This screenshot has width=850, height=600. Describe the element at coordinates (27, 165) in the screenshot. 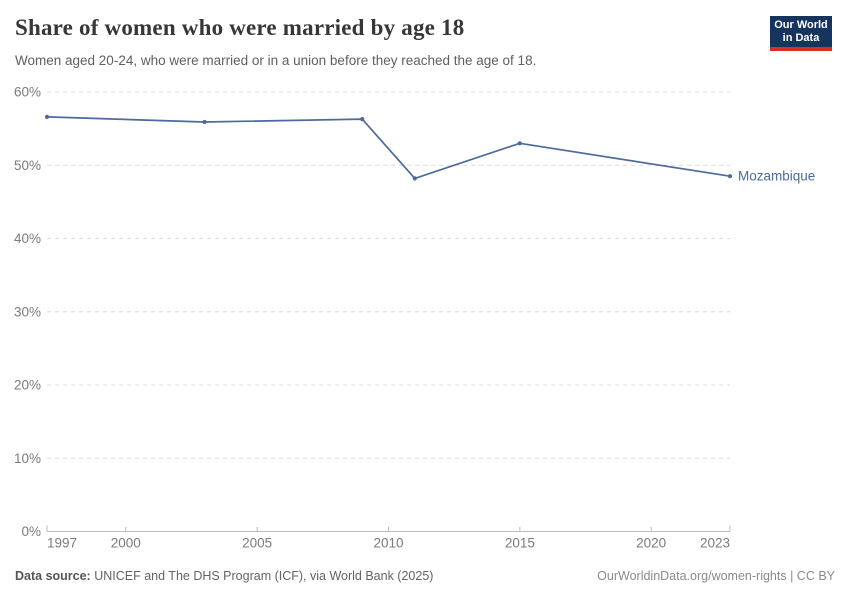

I see `y-tick-label-50: 50%` at that location.